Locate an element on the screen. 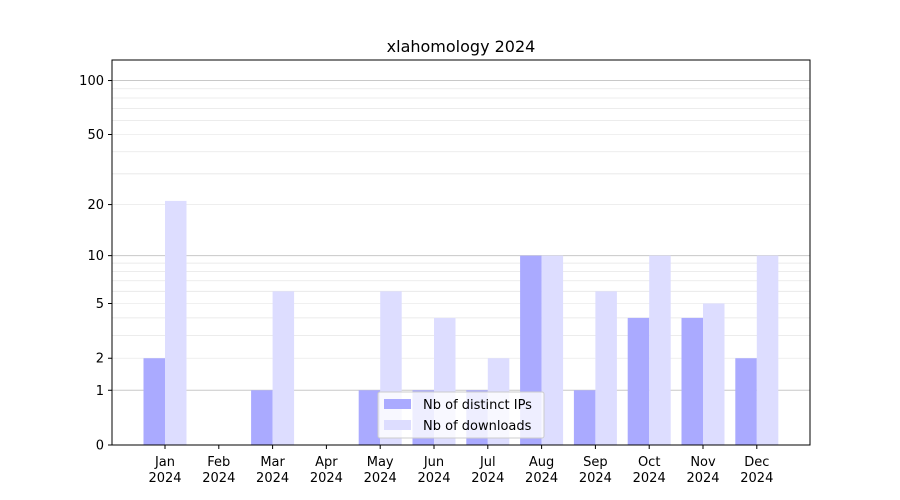  legend-label-distinct-ips: Nb of distinct IPs is located at coordinates (477, 405).